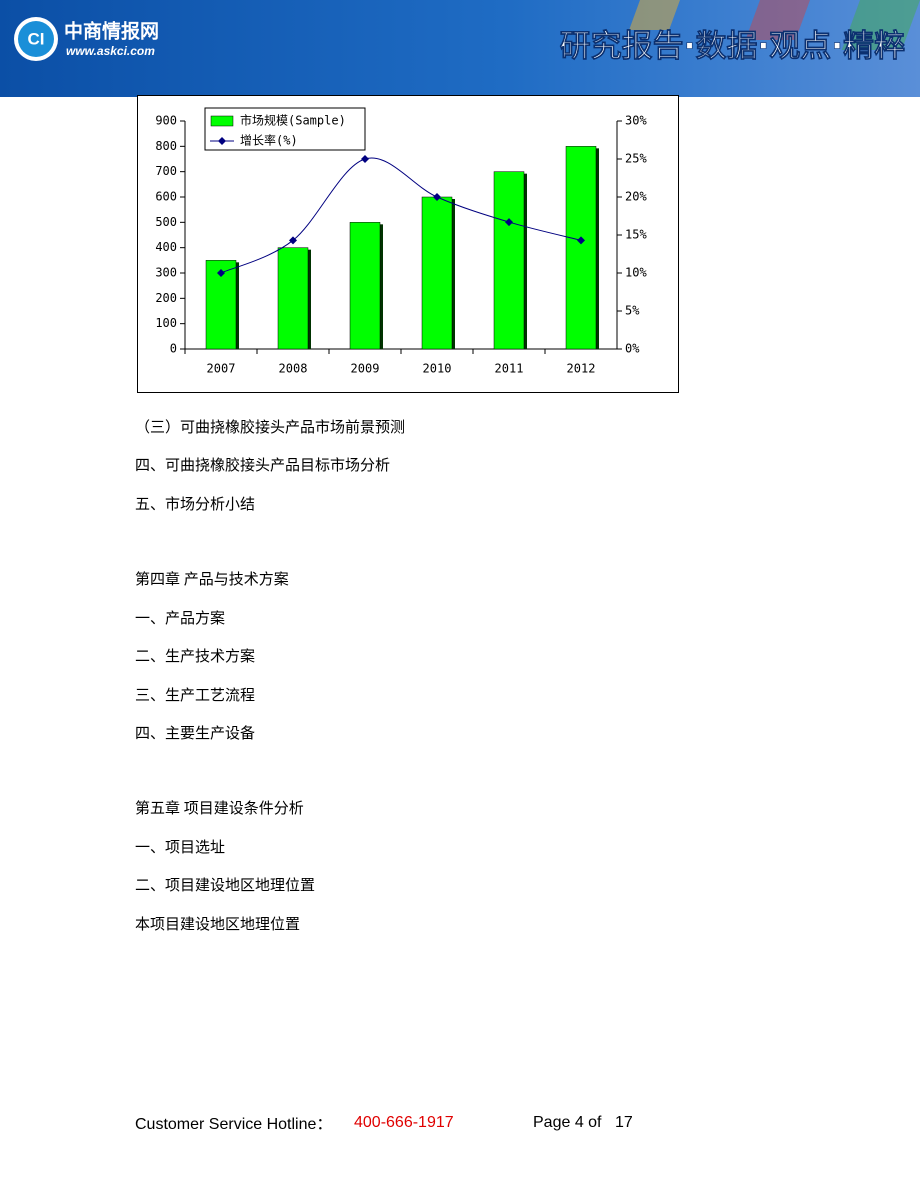 Image resolution: width=920 pixels, height=1191 pixels. I want to click on y2-tick-label: 25%, so click(636, 159).